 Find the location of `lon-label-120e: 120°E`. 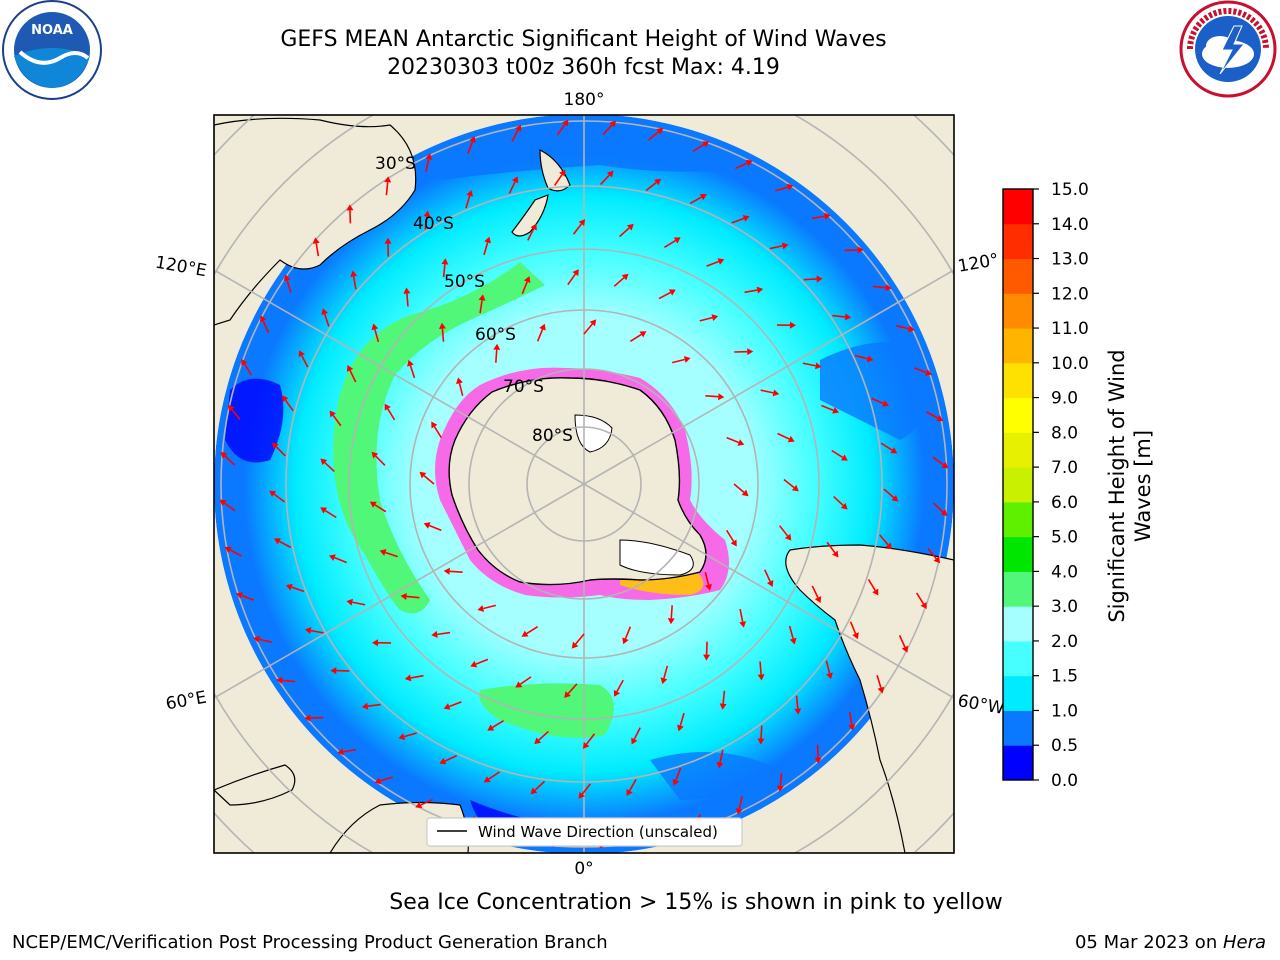

lon-label-120e: 120°E is located at coordinates (181, 267).